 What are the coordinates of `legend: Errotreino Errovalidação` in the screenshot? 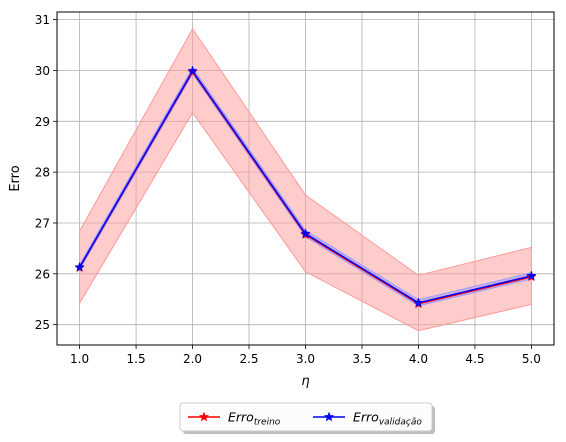 It's located at (307, 418).